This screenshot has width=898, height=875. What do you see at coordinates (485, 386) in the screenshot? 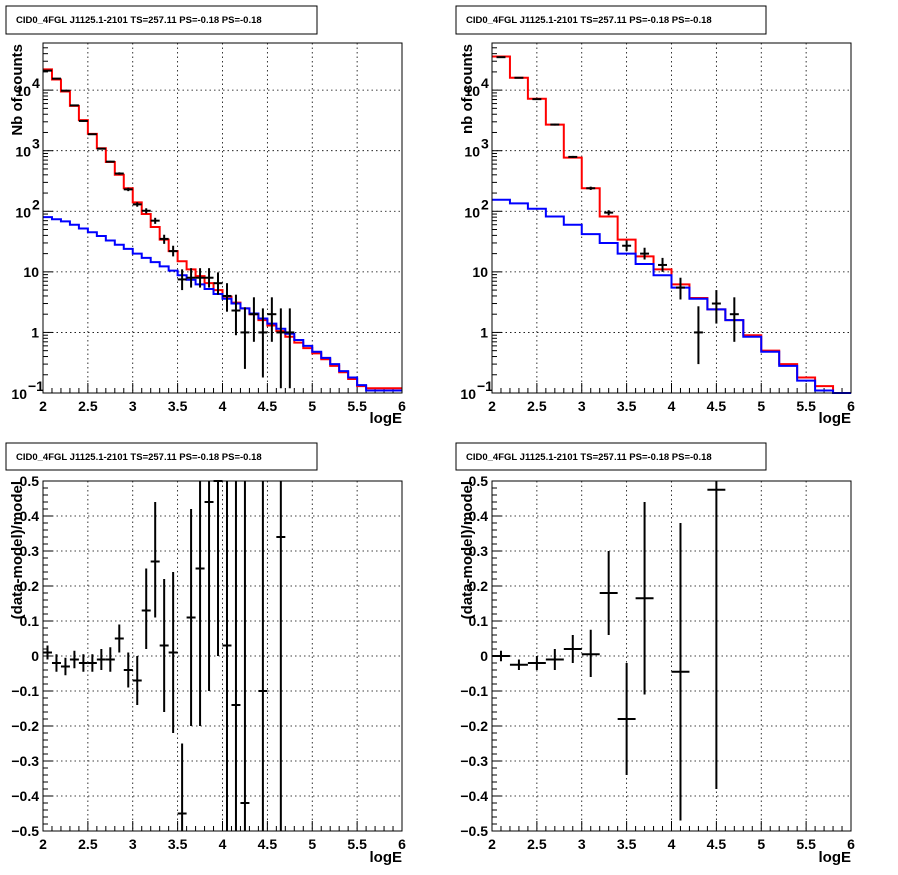
I see `y-tick-exponent: −1` at bounding box center [485, 386].